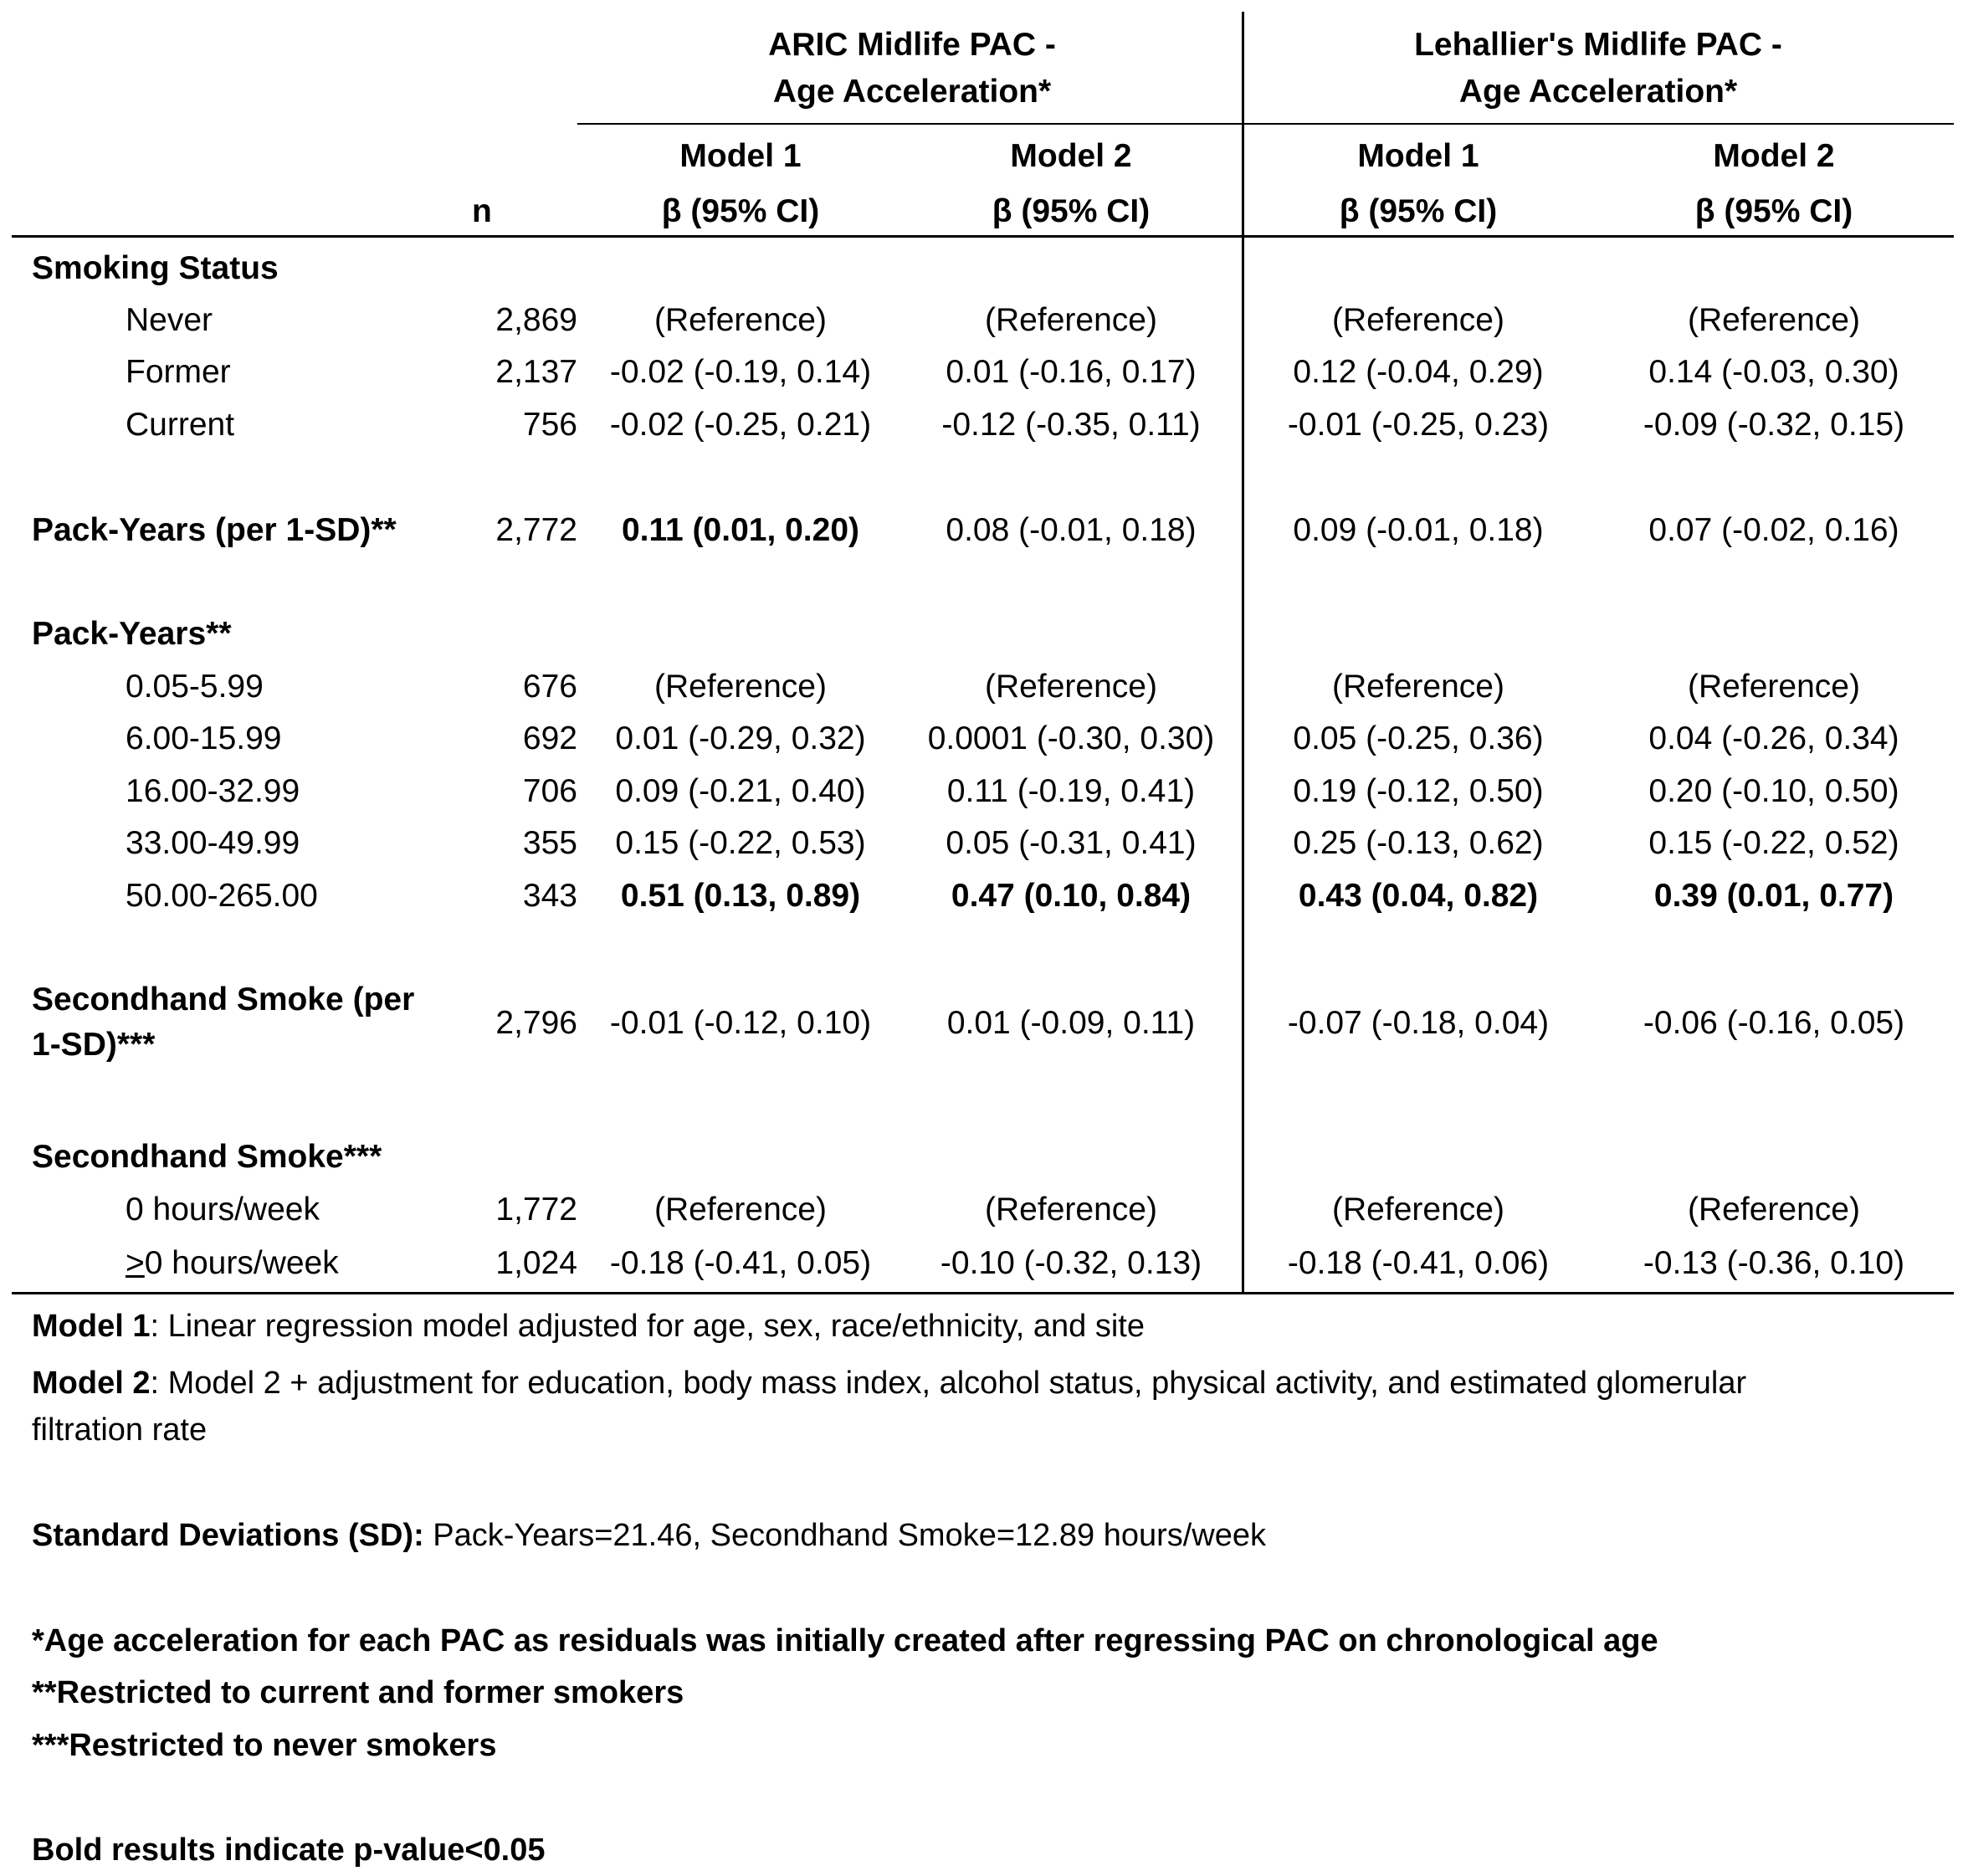  Describe the element at coordinates (1071, 1263) in the screenshot. I see `cell-aric-model2: -0.10 (-0.32, 0.13)` at that location.